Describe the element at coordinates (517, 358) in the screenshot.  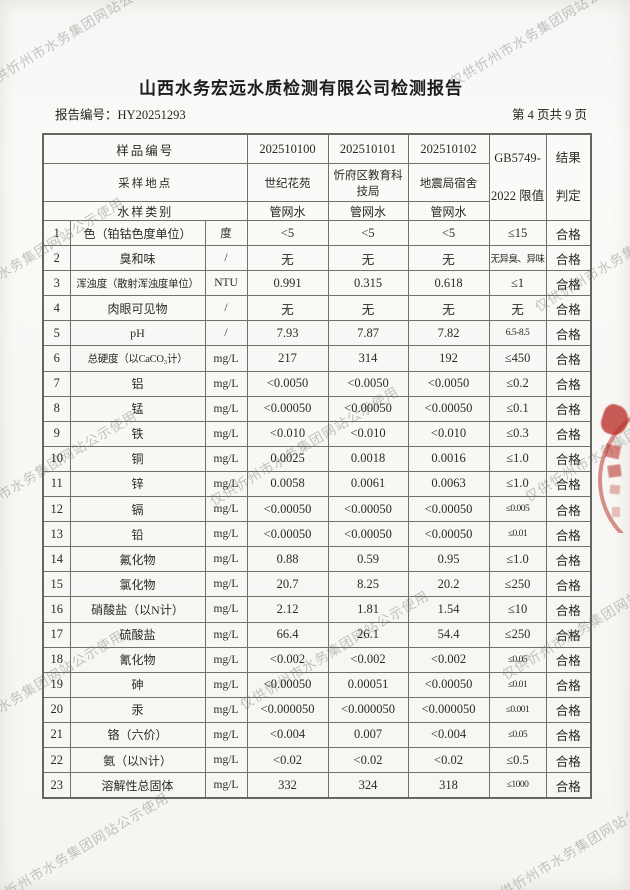
I see `limit-value: ≤450` at that location.